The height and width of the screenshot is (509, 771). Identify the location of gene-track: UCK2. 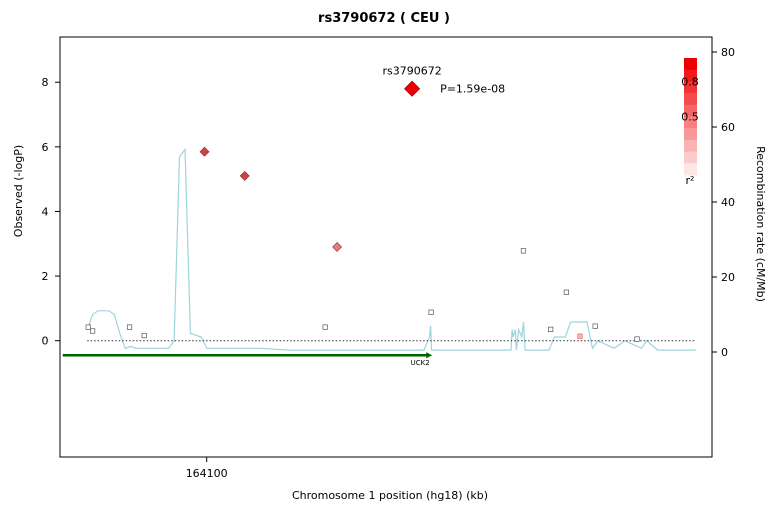
(247, 359).